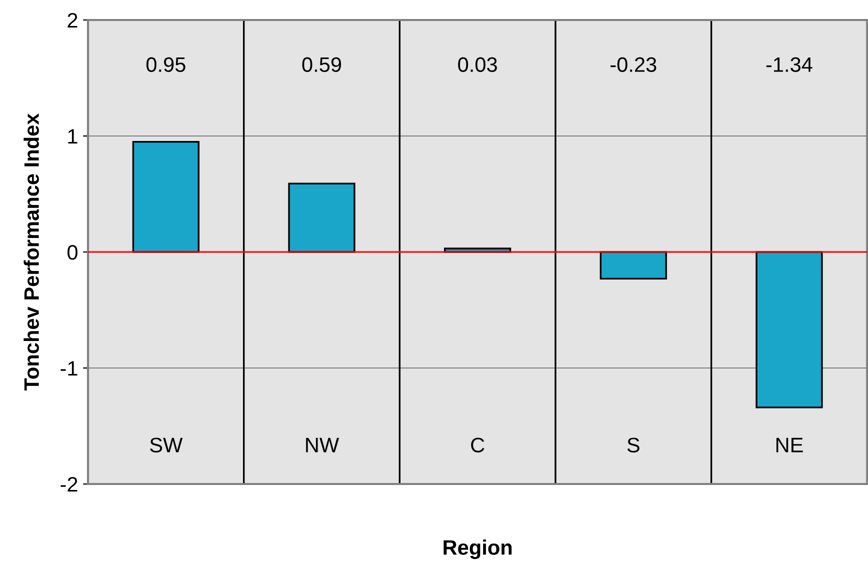 The height and width of the screenshot is (564, 868). What do you see at coordinates (73, 252) in the screenshot?
I see `y-tick-label: 0` at bounding box center [73, 252].